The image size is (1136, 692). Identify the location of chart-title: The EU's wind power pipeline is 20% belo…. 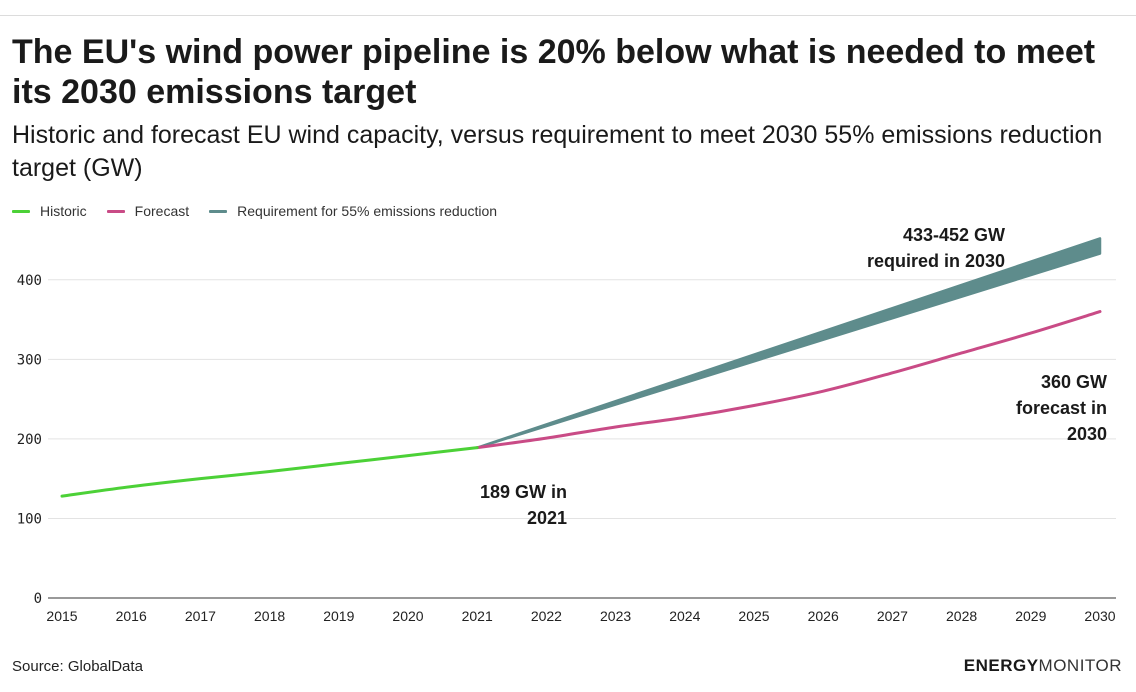
(554, 72).